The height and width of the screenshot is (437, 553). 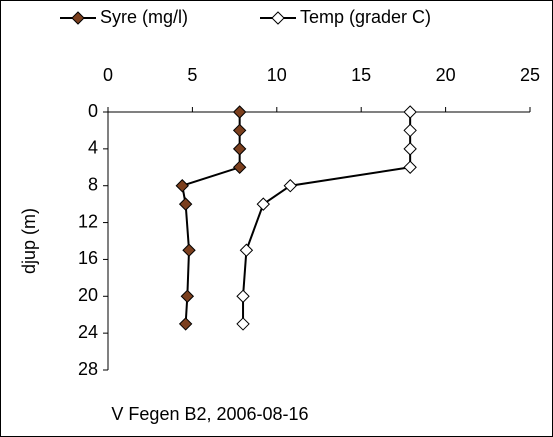 What do you see at coordinates (93, 184) in the screenshot?
I see `y-tick-label: 8` at bounding box center [93, 184].